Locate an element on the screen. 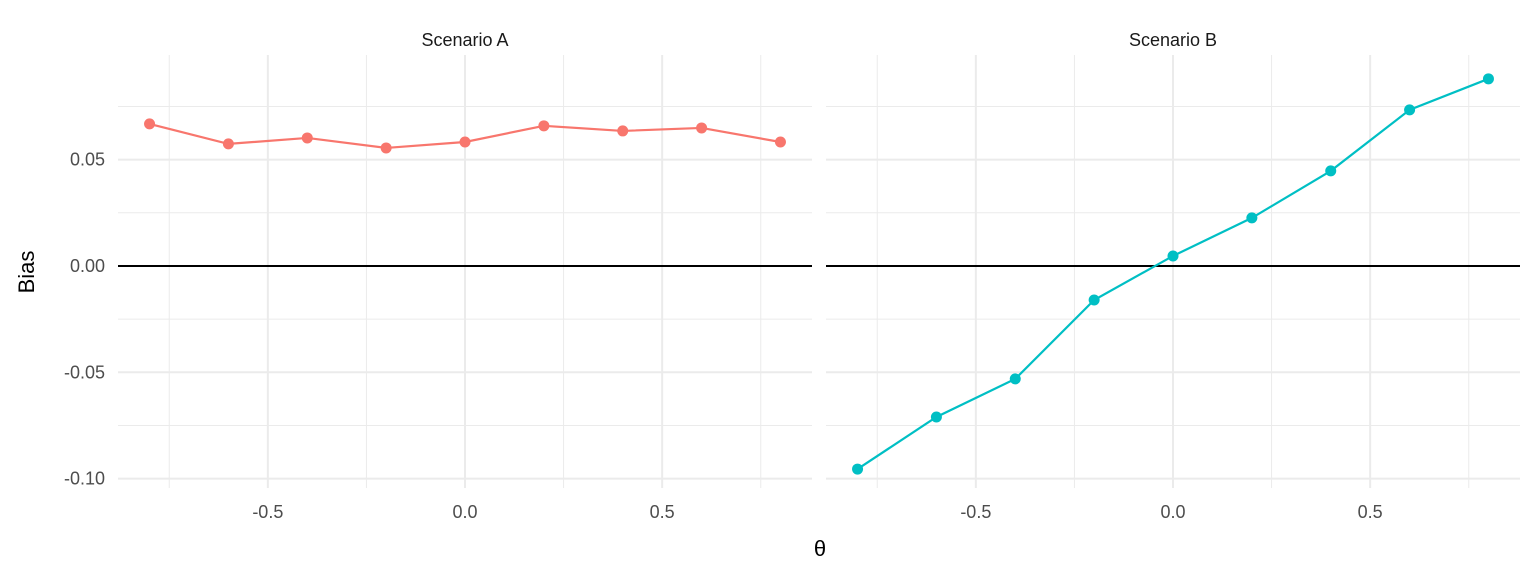  y-tick-label: -0.05 is located at coordinates (84, 372).